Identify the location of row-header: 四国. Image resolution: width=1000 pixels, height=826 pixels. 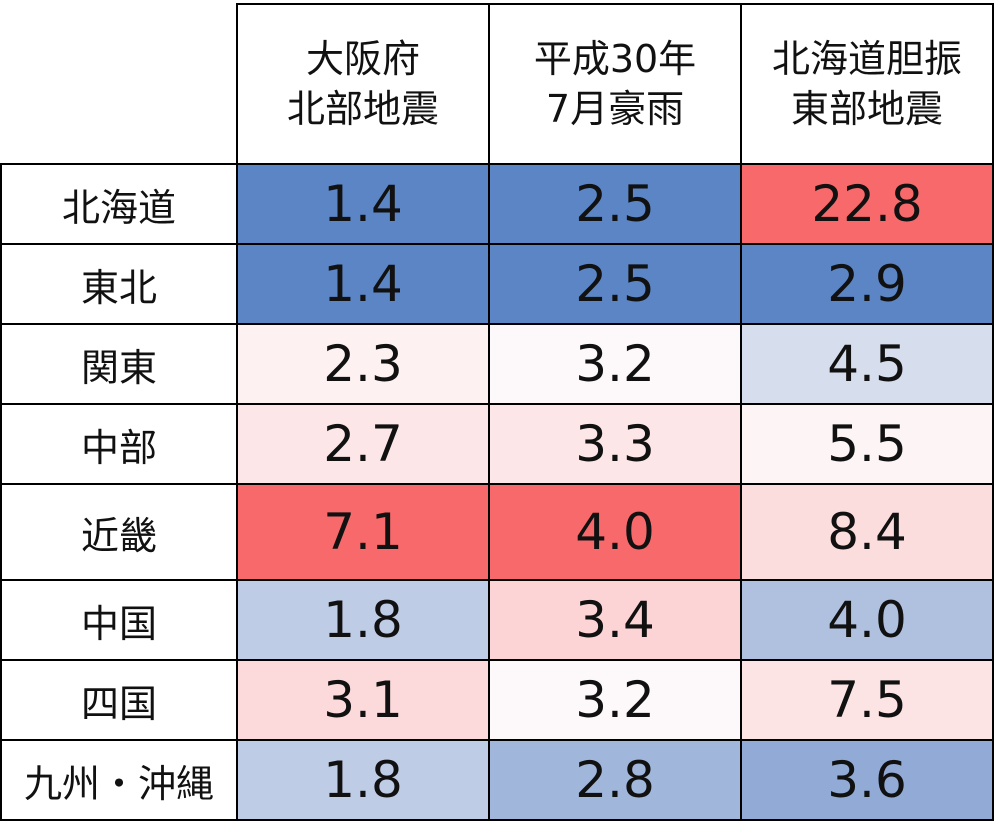
(119, 700).